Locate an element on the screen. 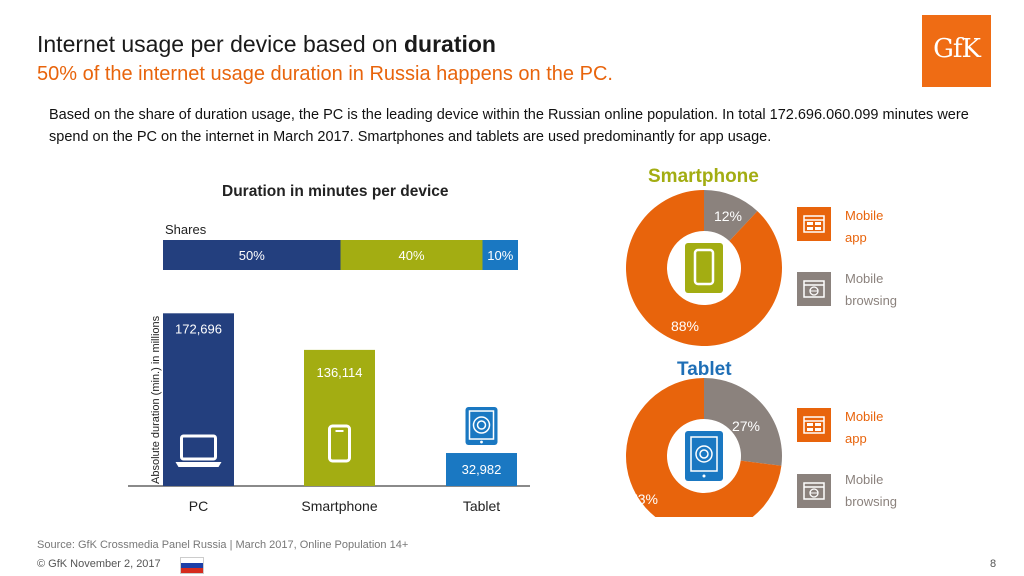 This screenshot has height=576, width=1024. bar-value-label: 32,982 is located at coordinates (482, 469).